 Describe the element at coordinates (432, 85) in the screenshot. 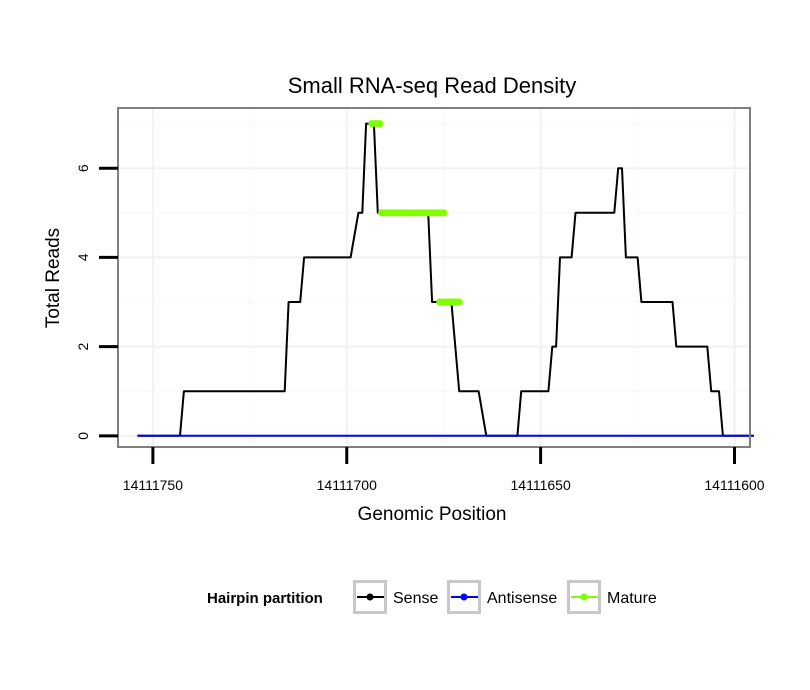

I see `chart-title: Small RNA-seq Read Density` at that location.